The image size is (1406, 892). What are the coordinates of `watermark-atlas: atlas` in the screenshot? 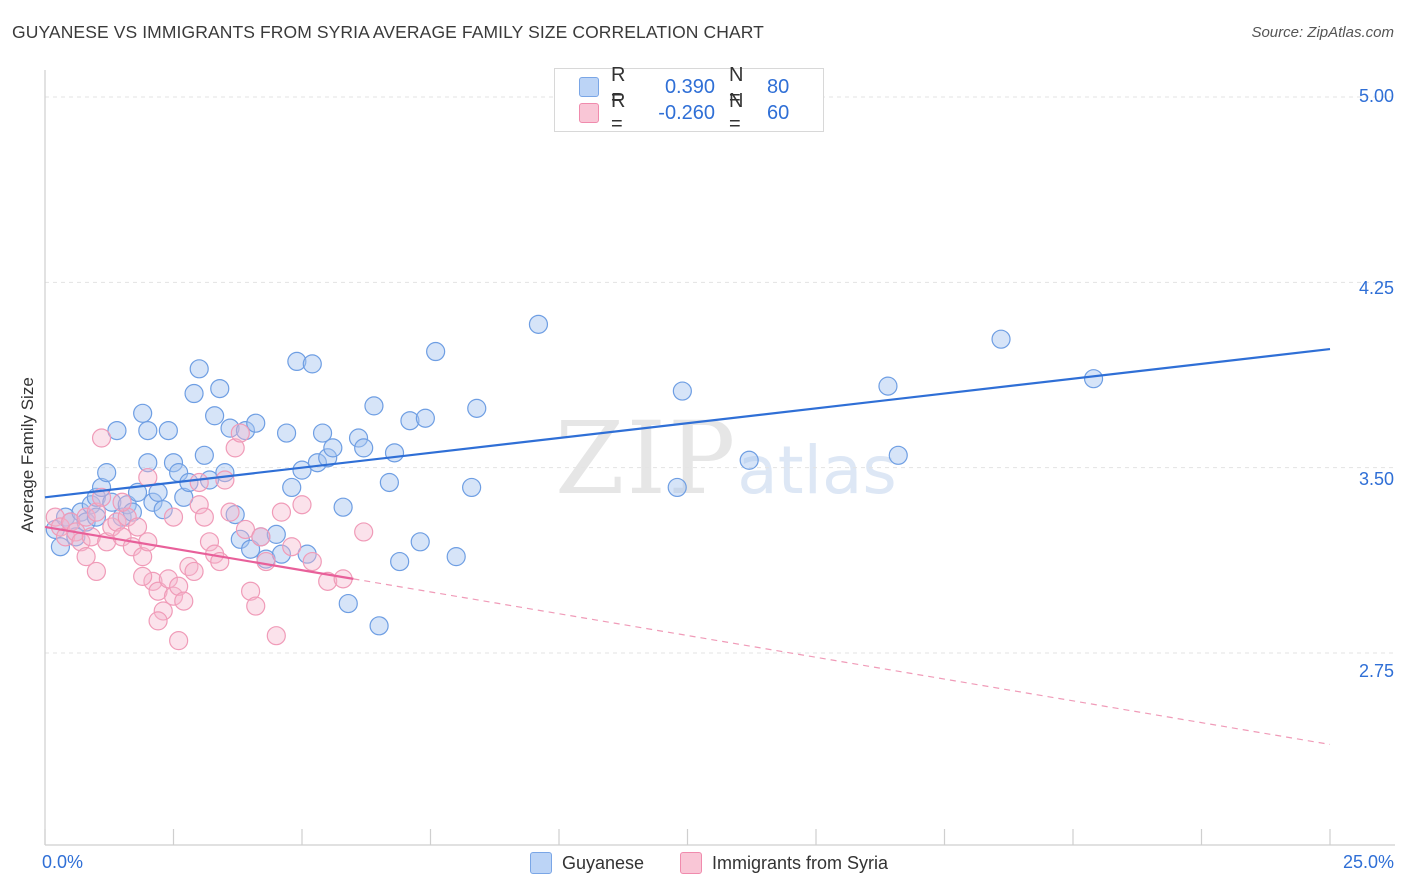 It's located at (817, 470).